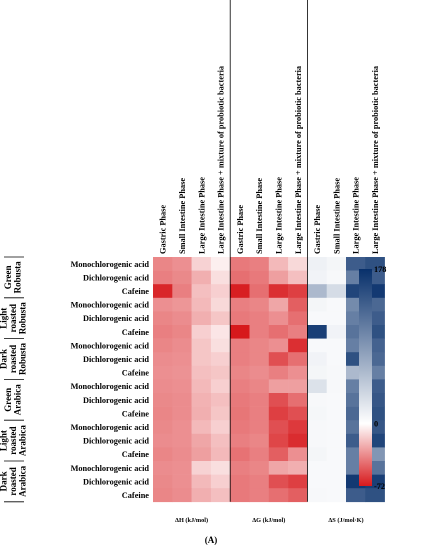 The width and height of the screenshot is (421, 550). I want to click on column-label: Large Intestine Phase, so click(201, 215).